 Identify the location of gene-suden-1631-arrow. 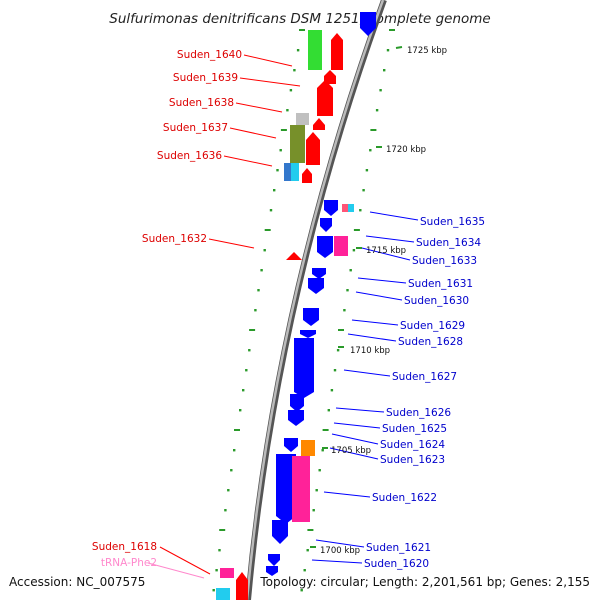
(319, 273).